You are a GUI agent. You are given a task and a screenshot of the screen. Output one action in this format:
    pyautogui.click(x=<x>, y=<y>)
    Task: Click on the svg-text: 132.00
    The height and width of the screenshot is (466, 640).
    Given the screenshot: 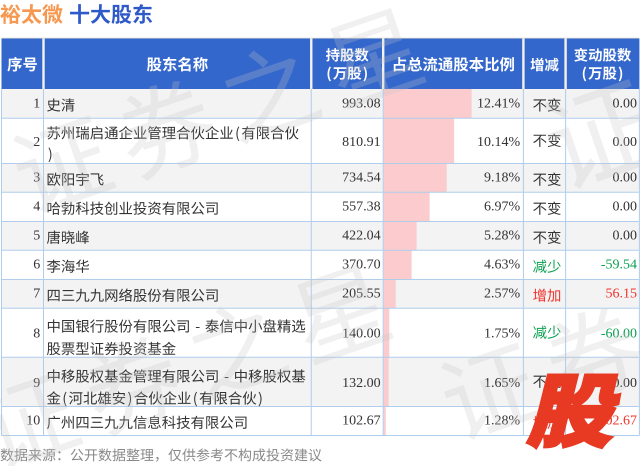 What is the action you would take?
    pyautogui.click(x=361, y=383)
    